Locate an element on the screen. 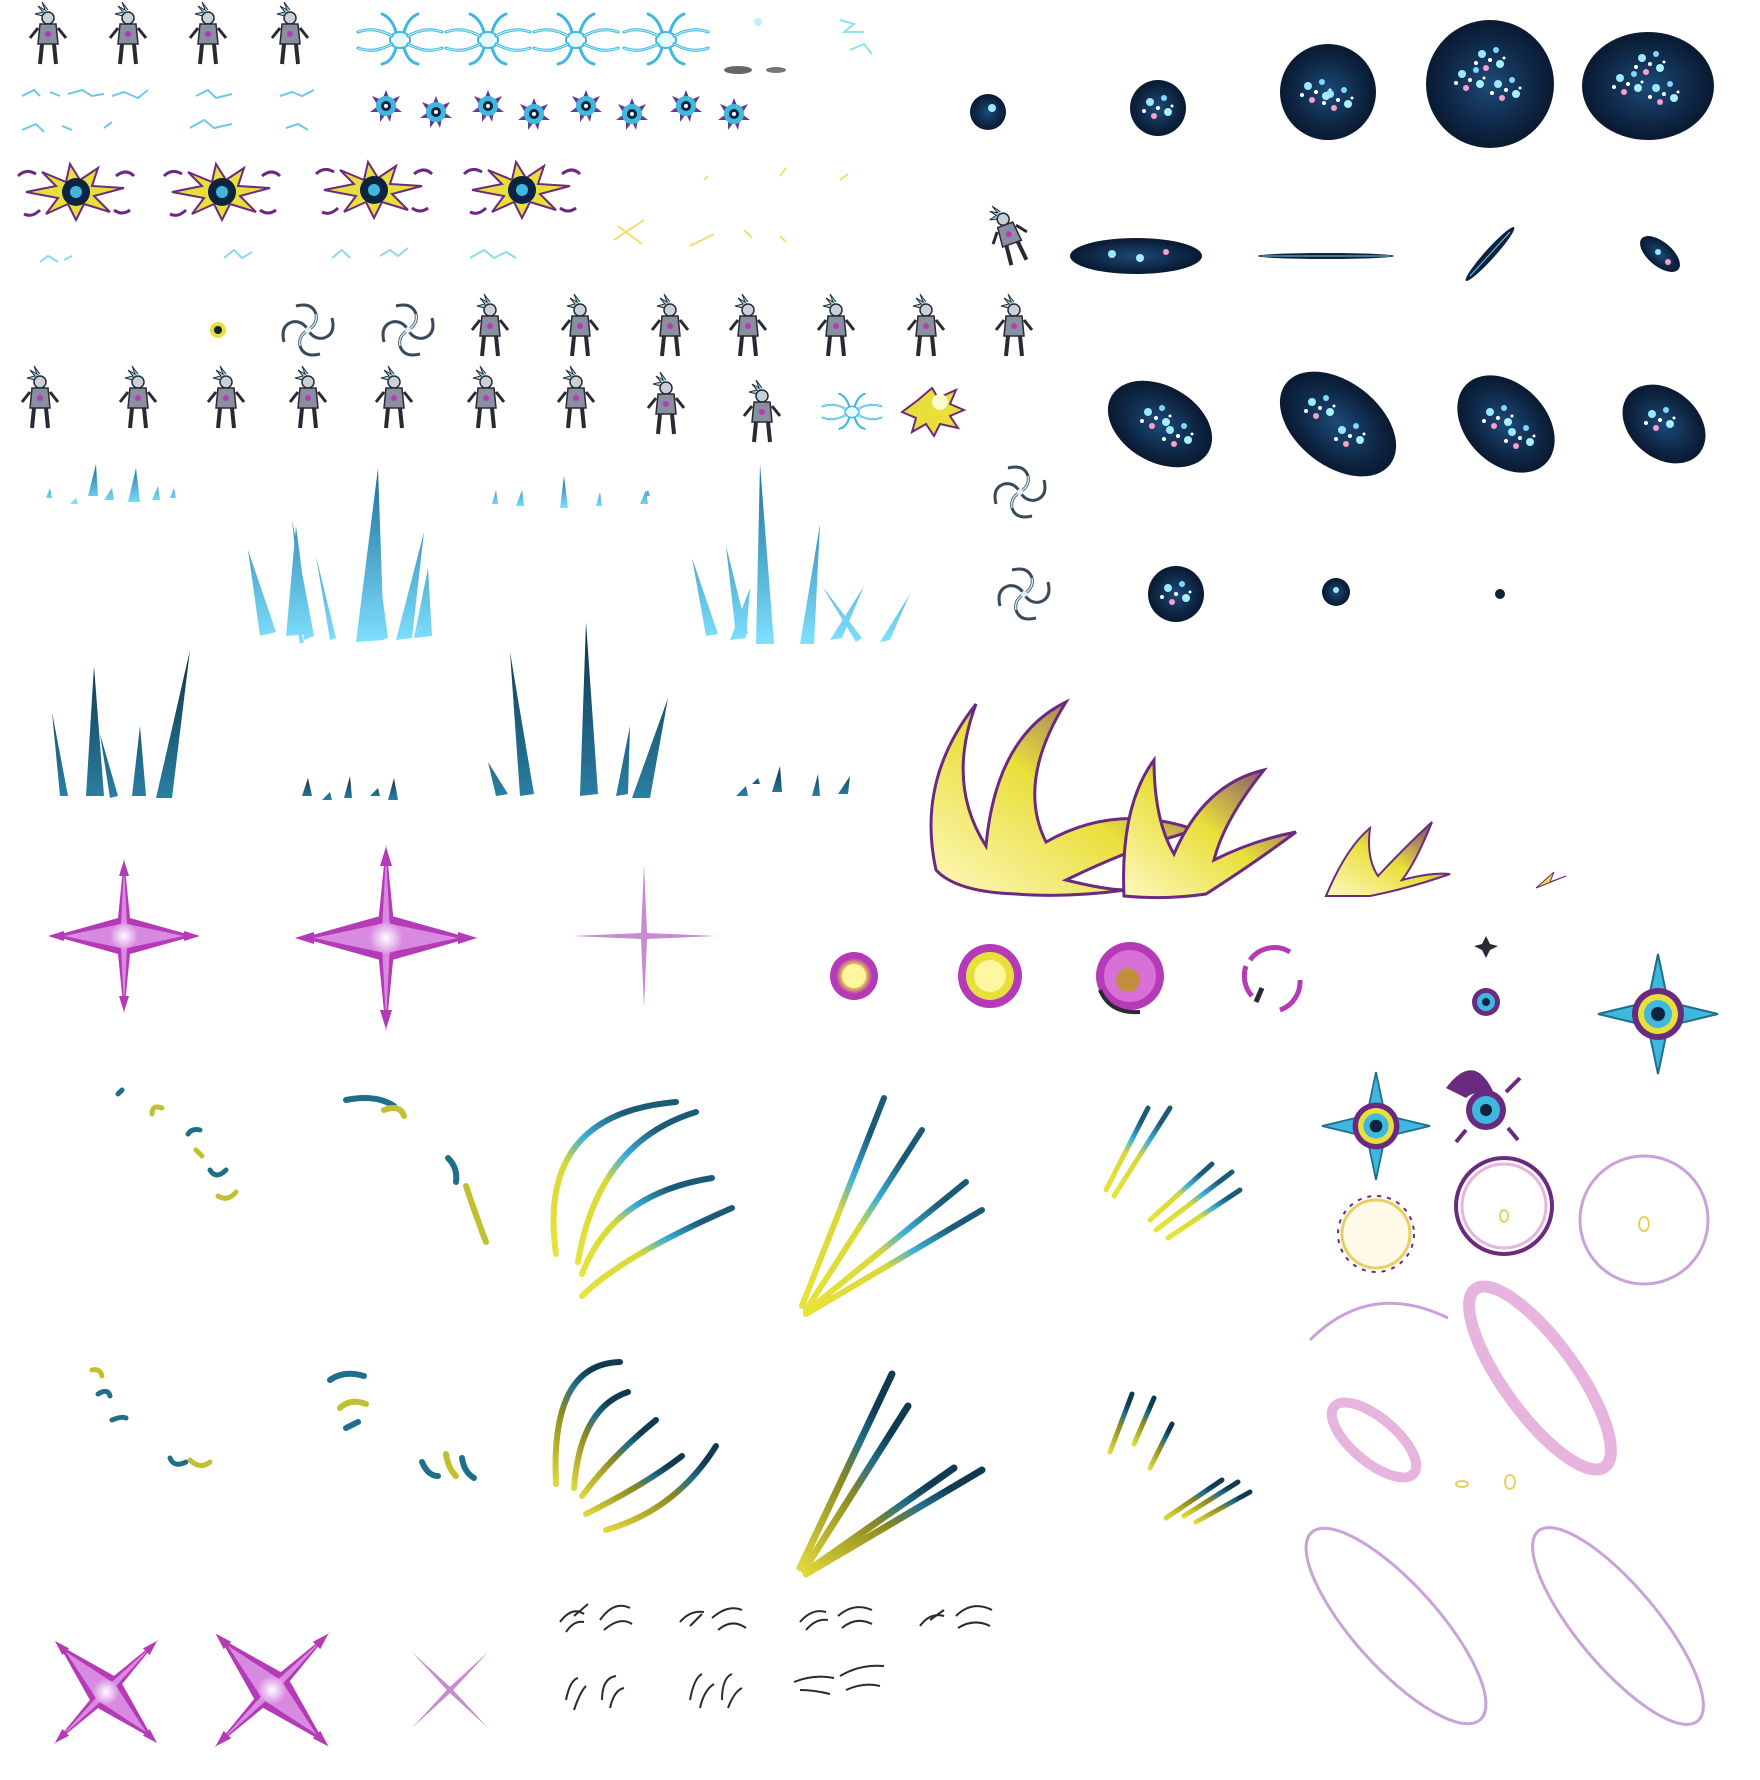 The width and height of the screenshot is (1760, 1780). ice-wisp-frames is located at coordinates (168, 111).